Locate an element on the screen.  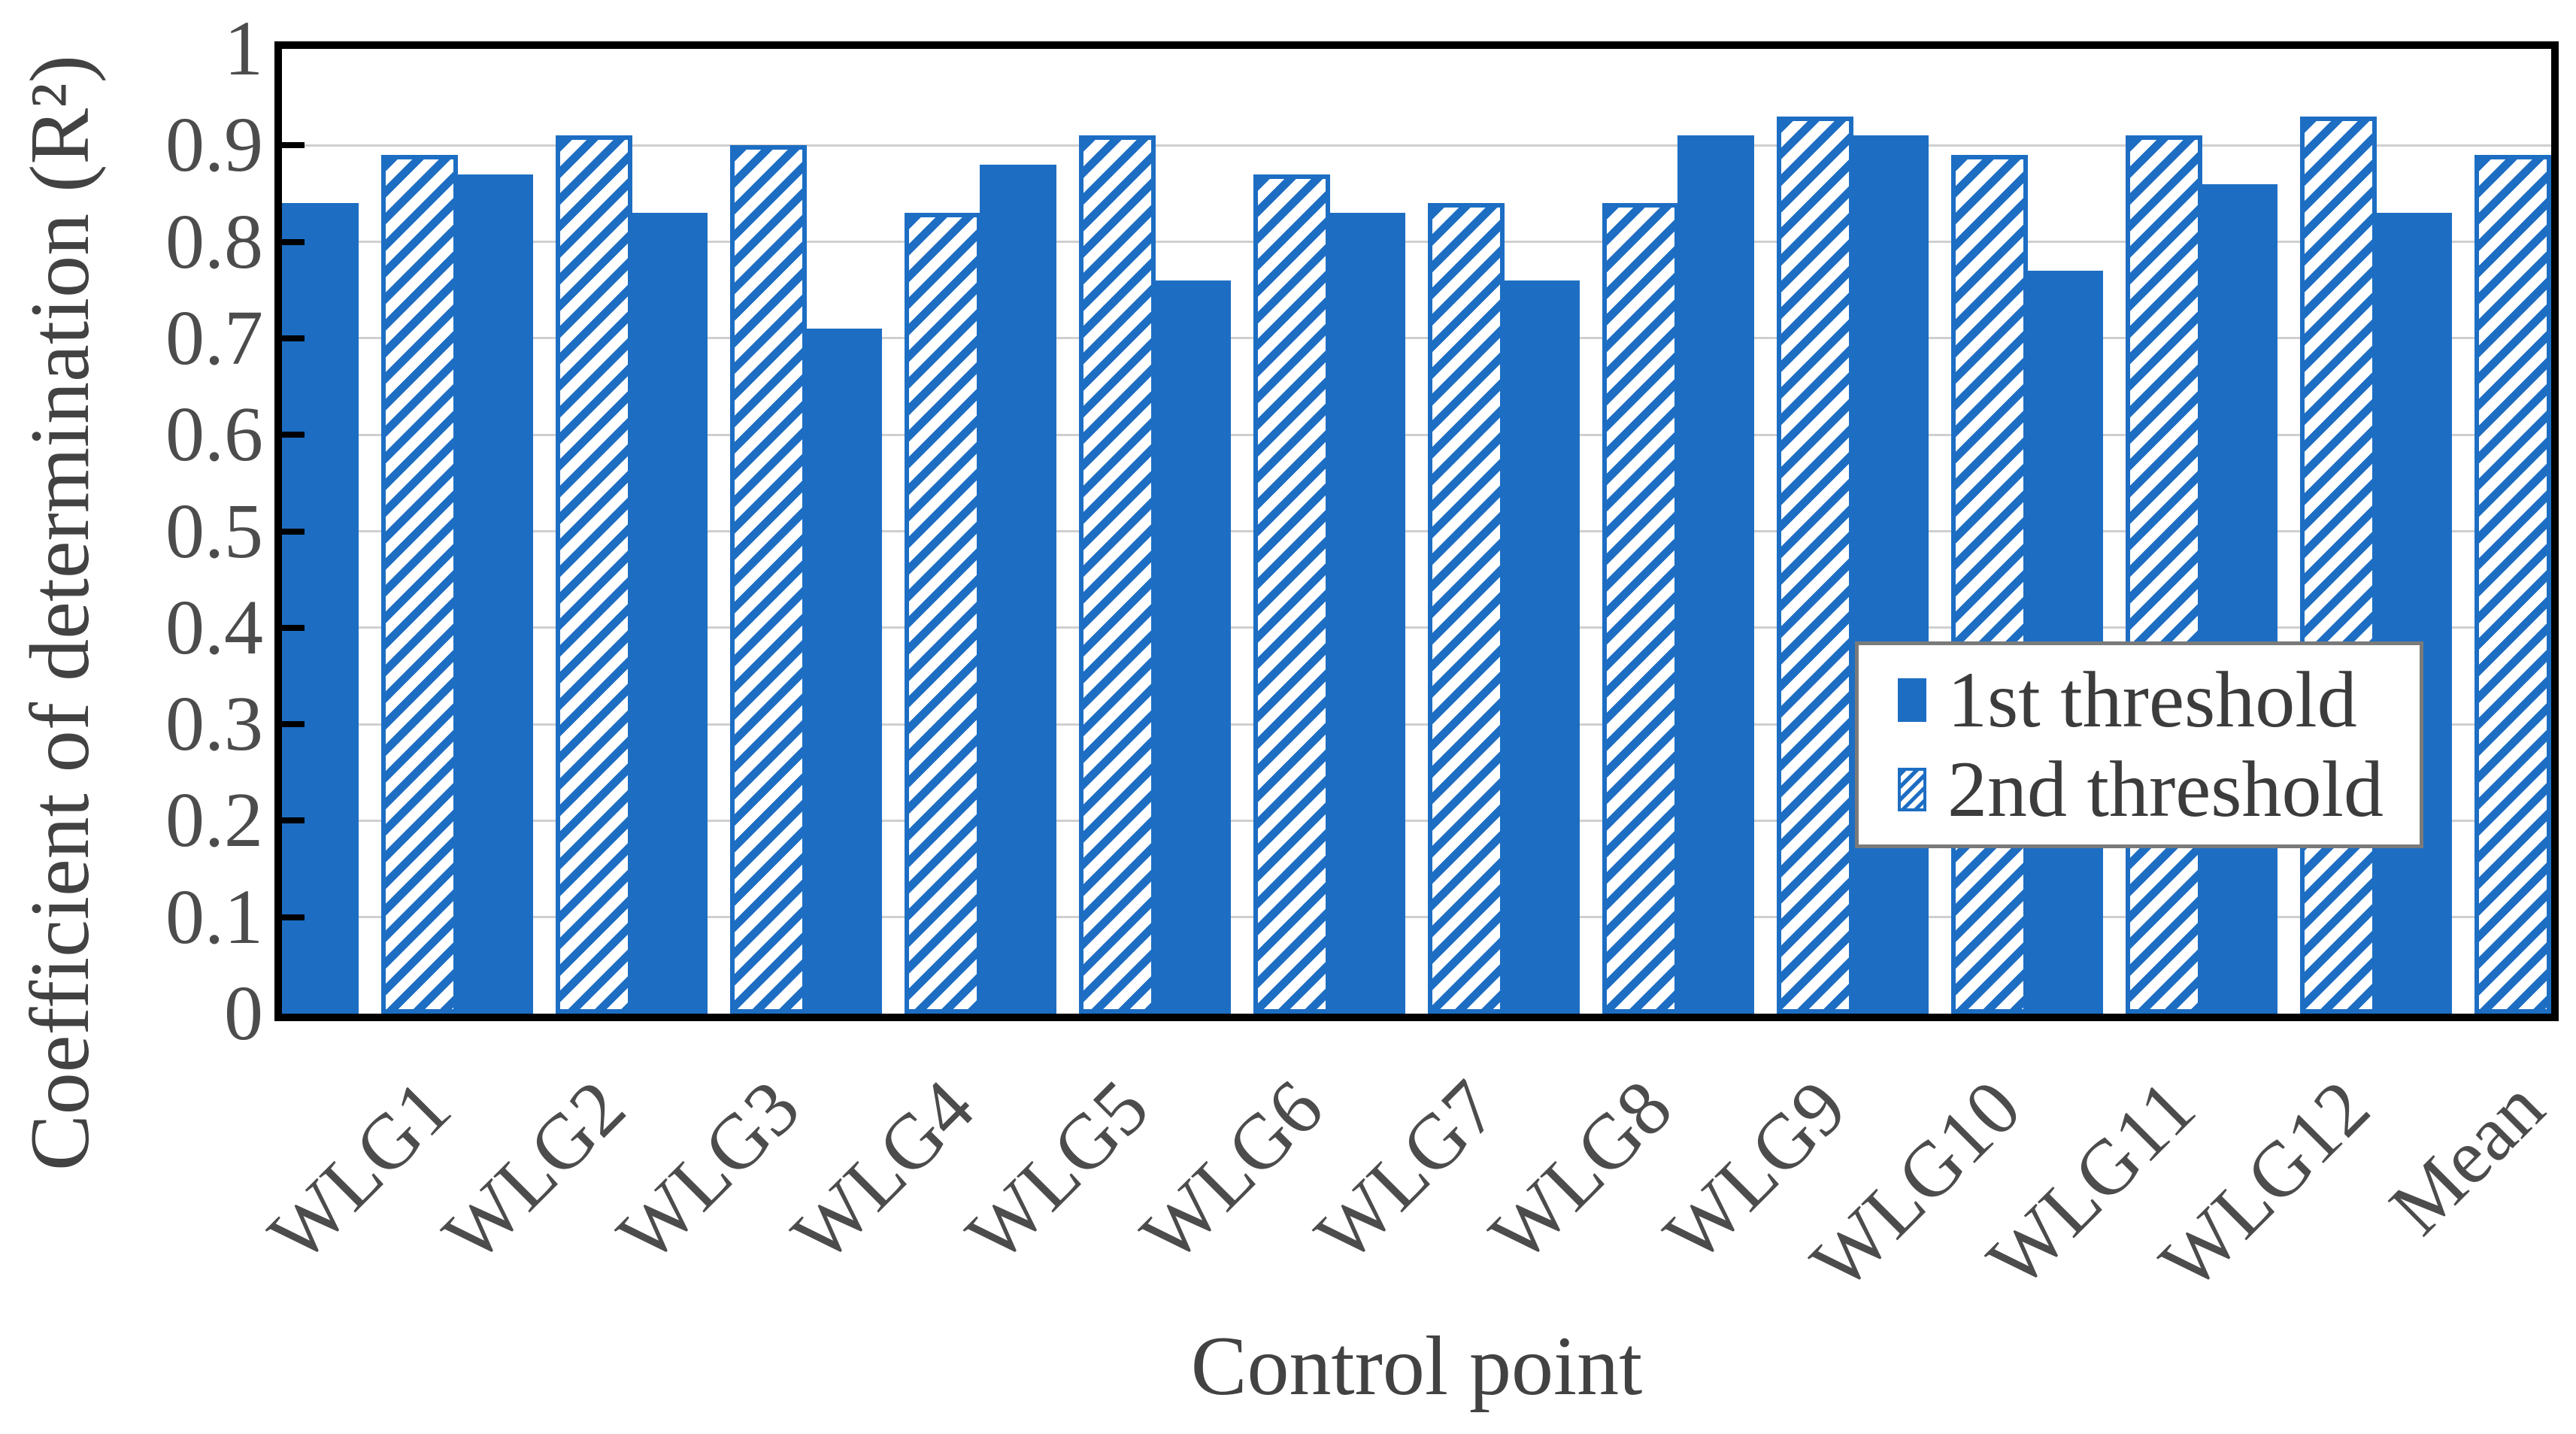
bar-1st-threshold-wlg9 is located at coordinates (1715, 574).